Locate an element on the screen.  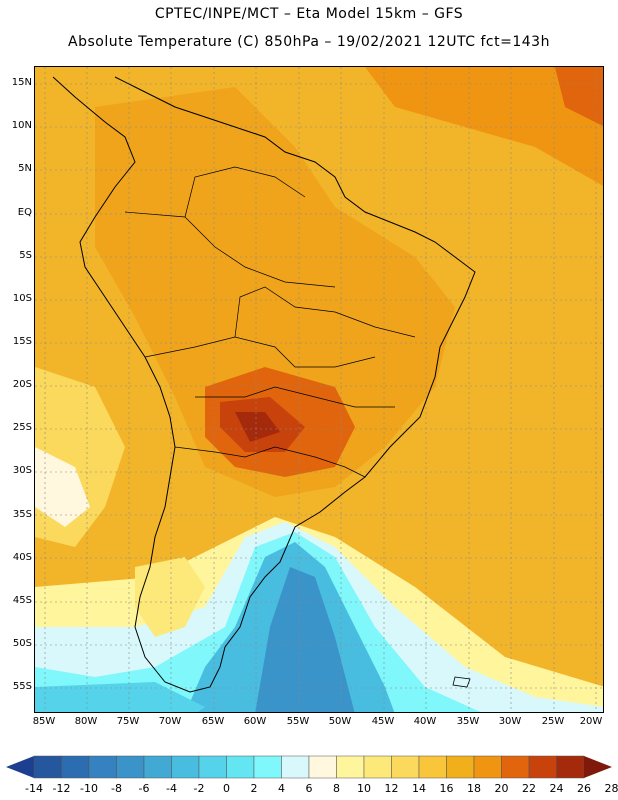
field-patagonia is located at coordinates (170, 597).